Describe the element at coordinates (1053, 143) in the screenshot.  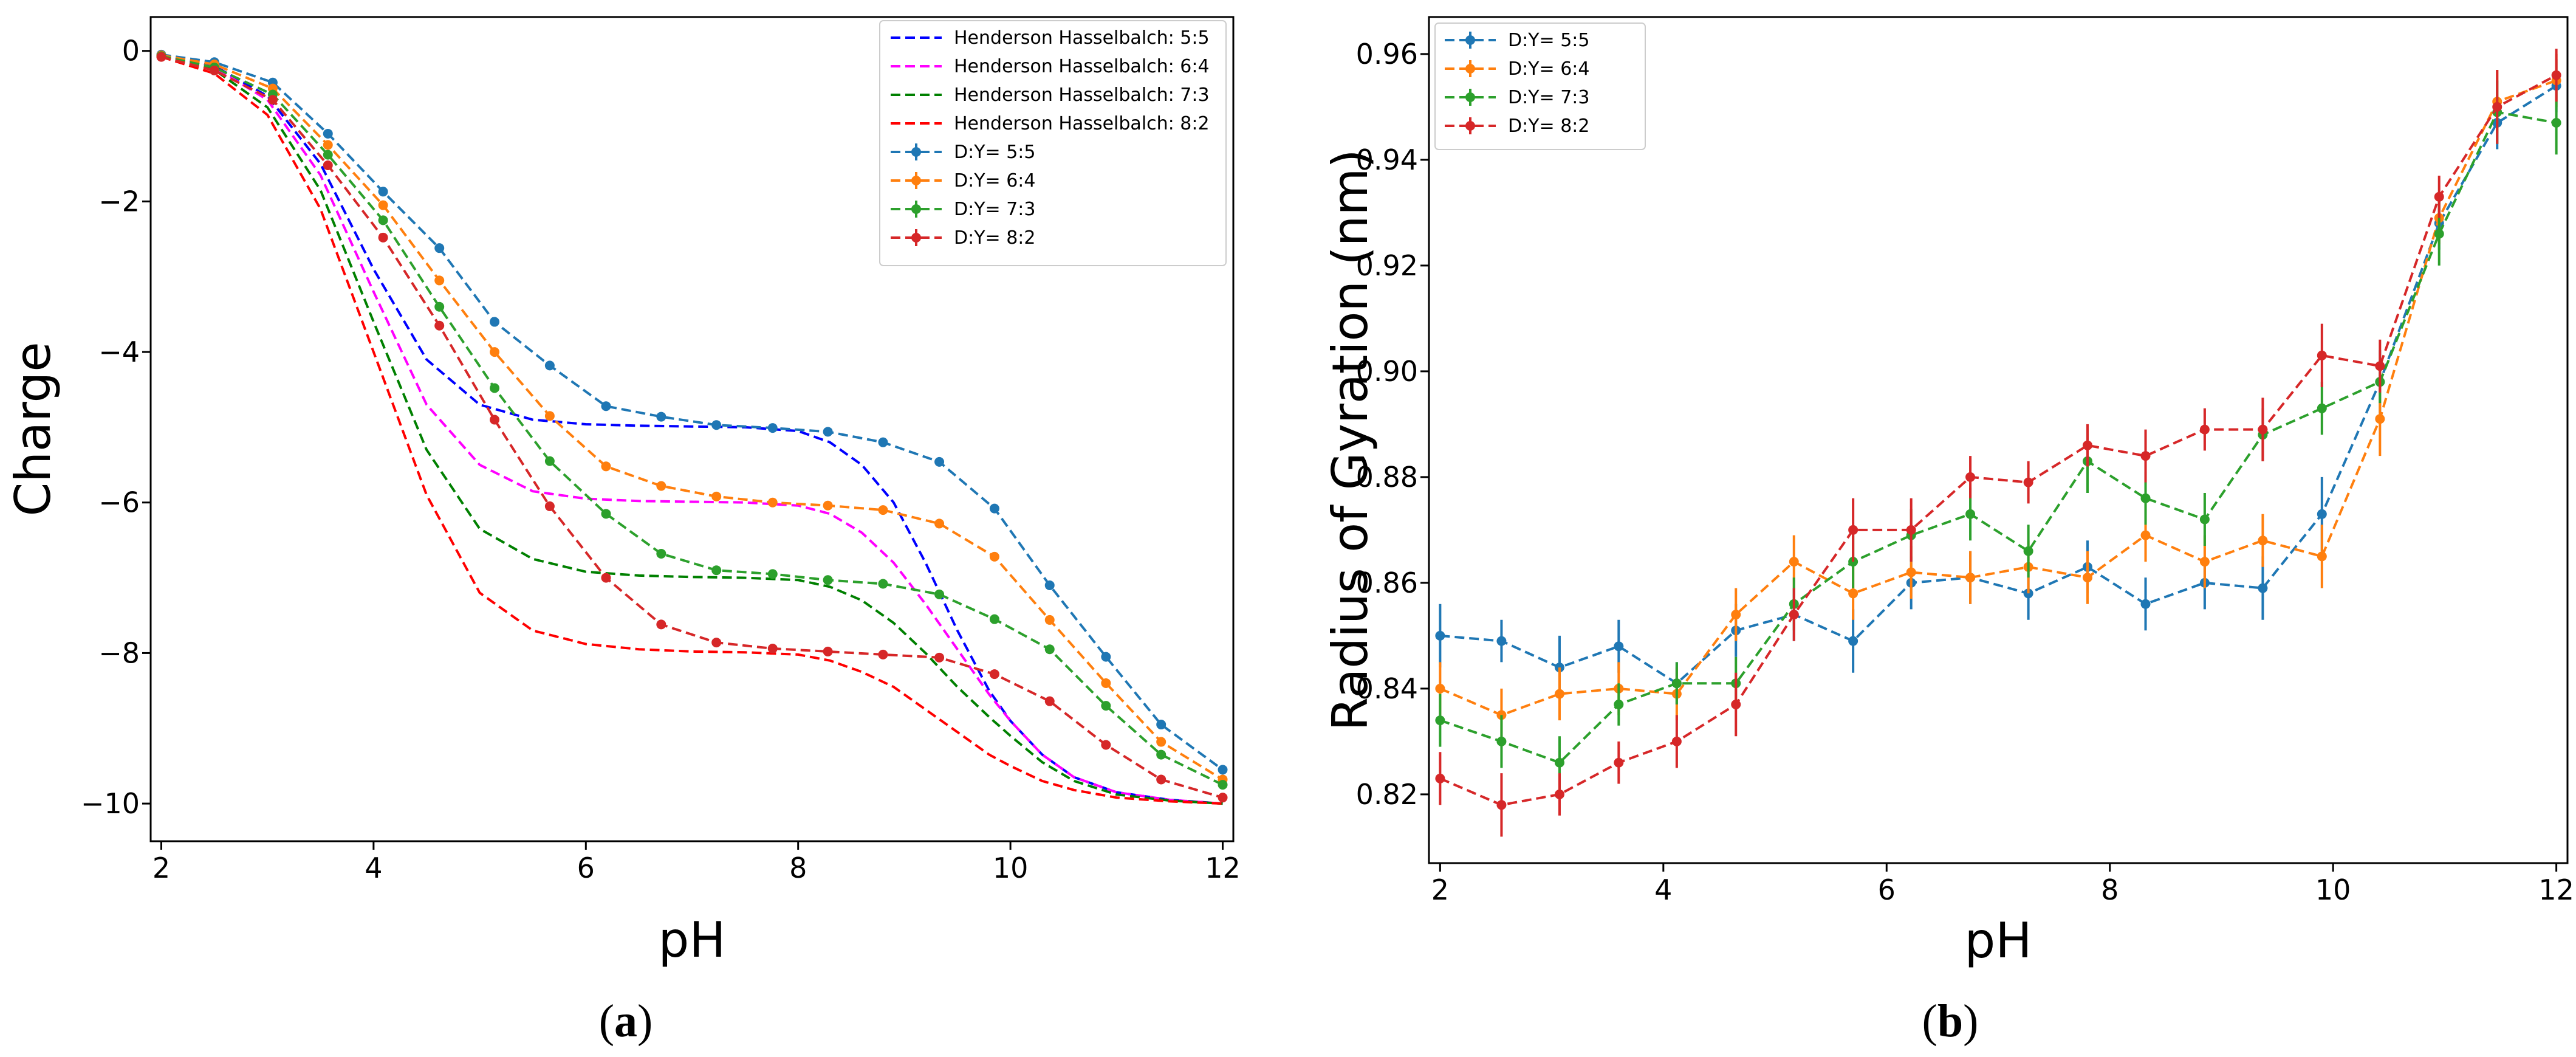
I see `panel-a-legend-box` at that location.